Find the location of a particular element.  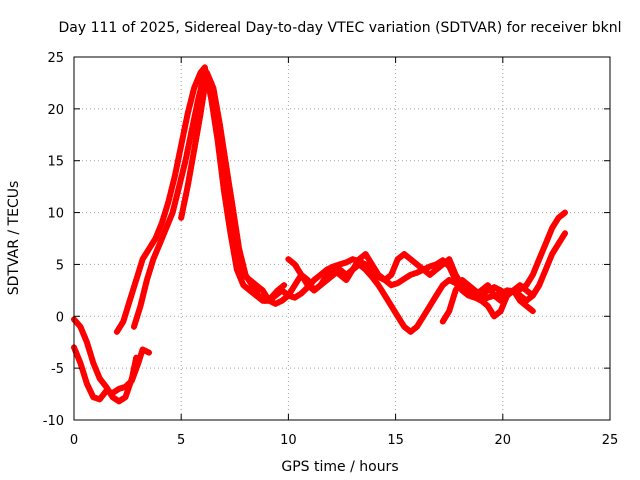

x-tick-label: 25 is located at coordinates (610, 440).